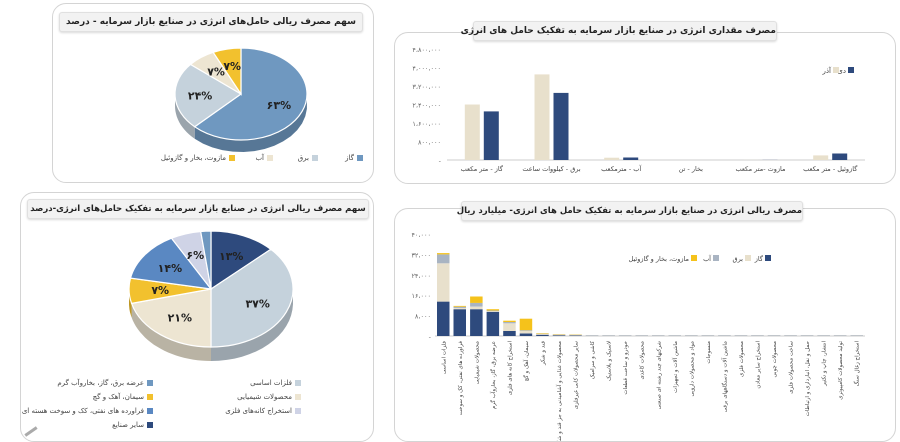 This screenshot has height=442, width=900. Describe the element at coordinates (208, 95) in the screenshot. I see `pie1-slice` at that location.